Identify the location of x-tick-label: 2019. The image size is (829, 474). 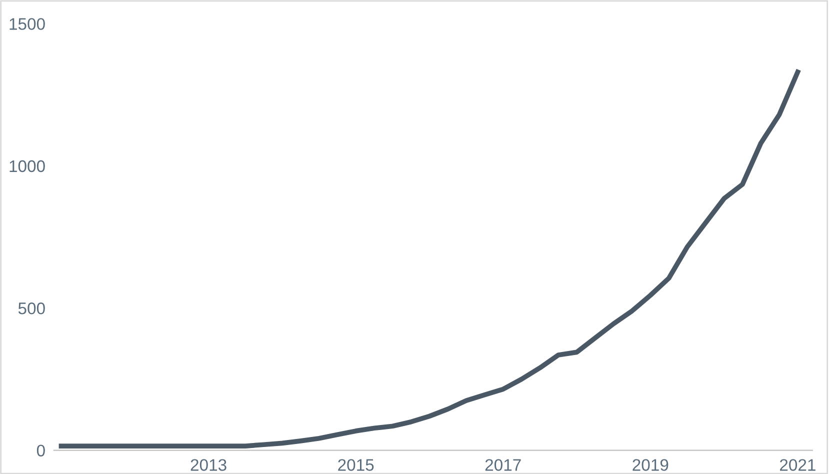
(650, 465).